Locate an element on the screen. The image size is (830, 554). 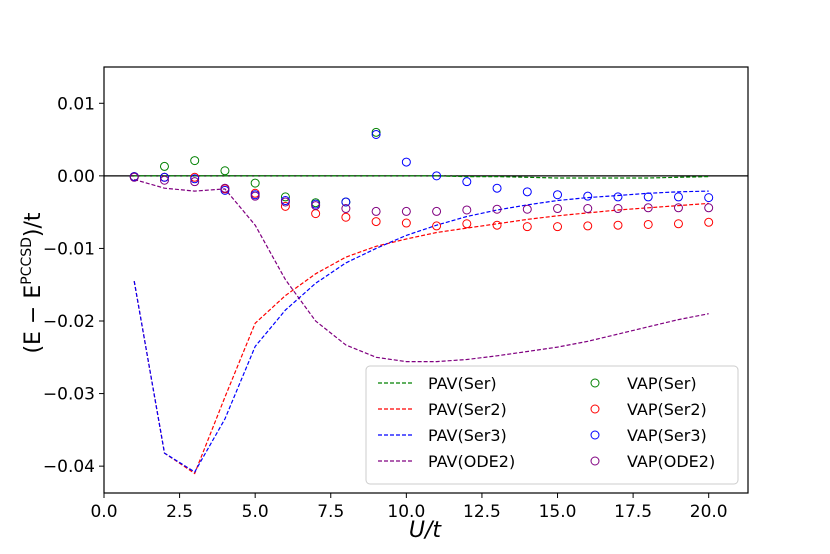
y-axis-label-superscript: PCCSD is located at coordinates (27, 261).